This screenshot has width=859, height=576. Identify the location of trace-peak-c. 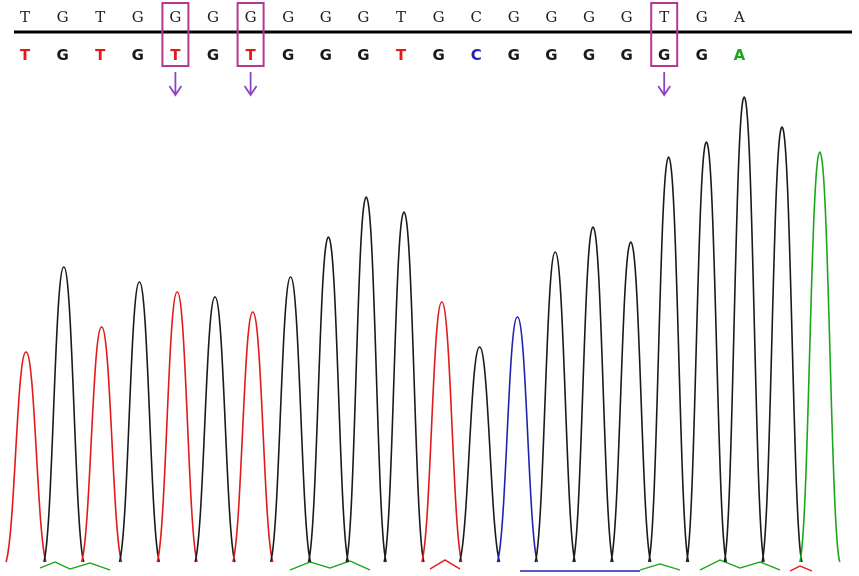
(517, 439).